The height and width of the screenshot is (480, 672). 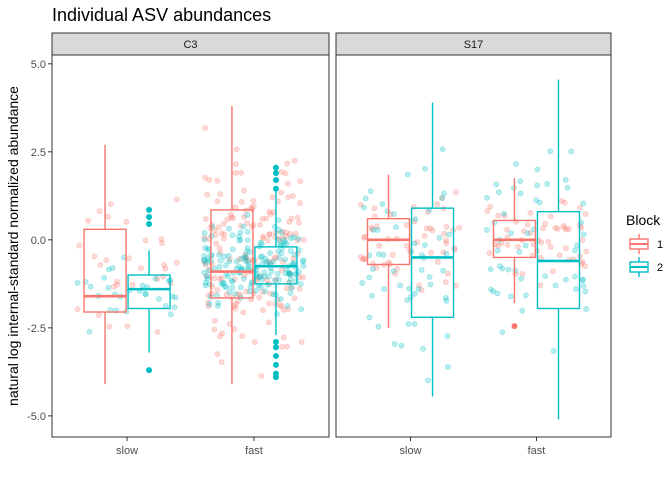 I want to click on x-tick-label-slow: slow, so click(x=127, y=451).